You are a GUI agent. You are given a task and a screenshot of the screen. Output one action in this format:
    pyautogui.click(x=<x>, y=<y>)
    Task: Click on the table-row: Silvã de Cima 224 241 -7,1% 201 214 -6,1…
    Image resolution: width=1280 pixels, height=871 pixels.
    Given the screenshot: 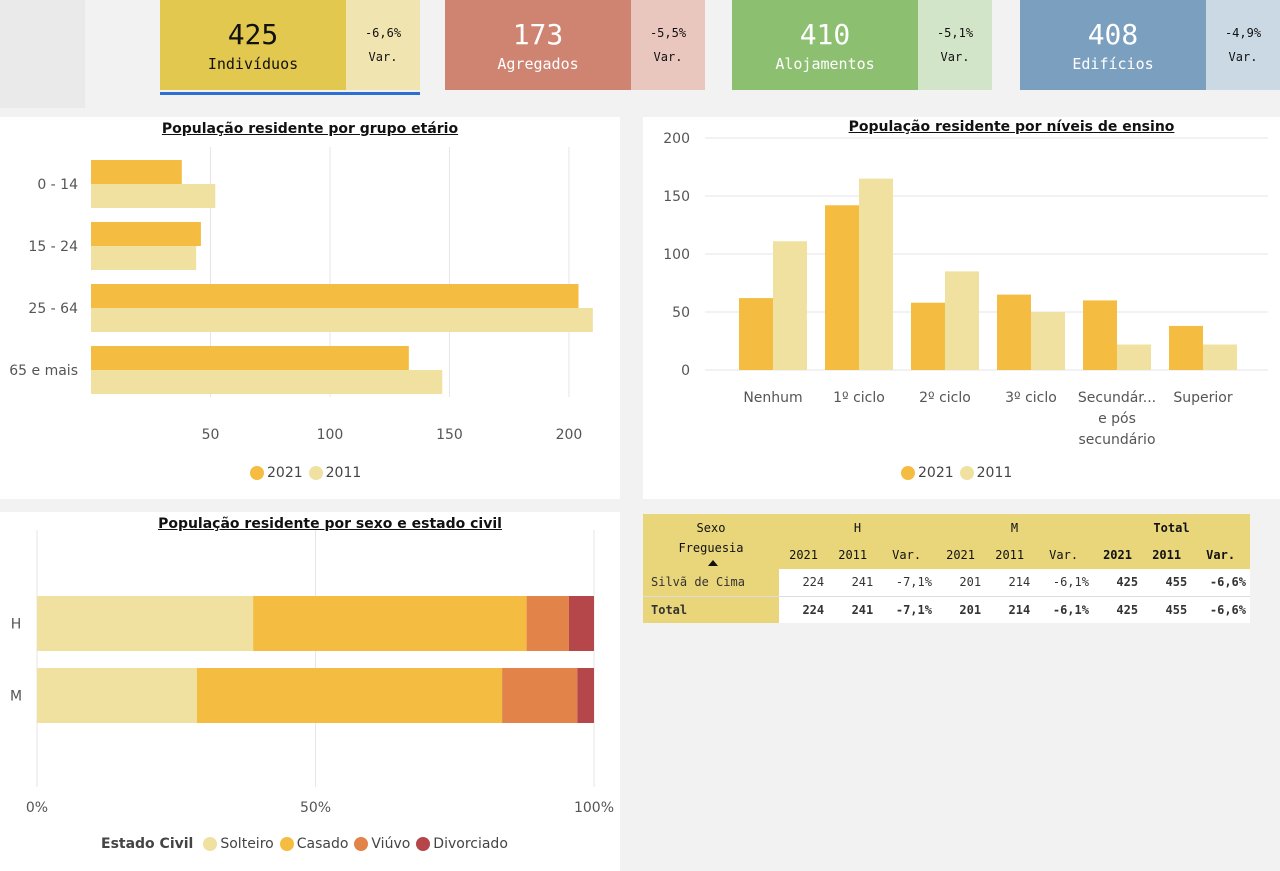 What is the action you would take?
    pyautogui.click(x=946, y=583)
    